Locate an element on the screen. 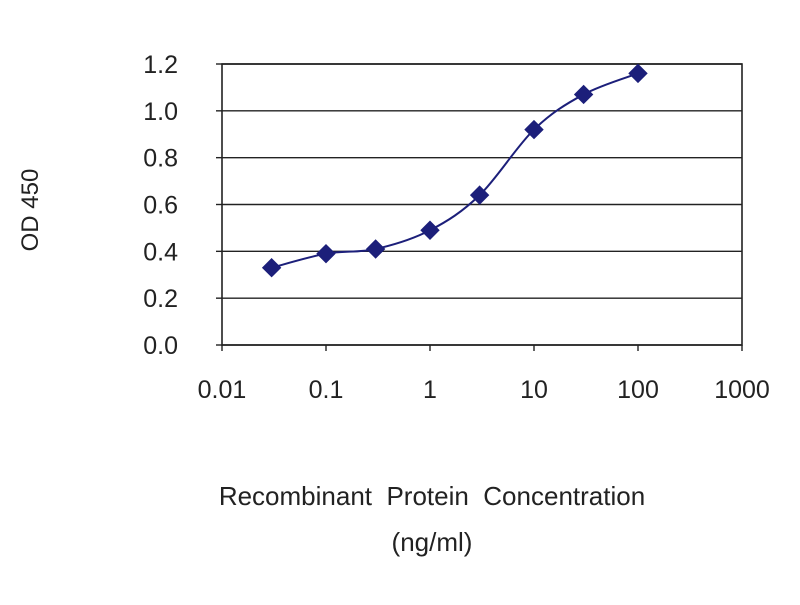 Image resolution: width=800 pixels, height=605 pixels. x-tick-label: 1000 is located at coordinates (742, 390).